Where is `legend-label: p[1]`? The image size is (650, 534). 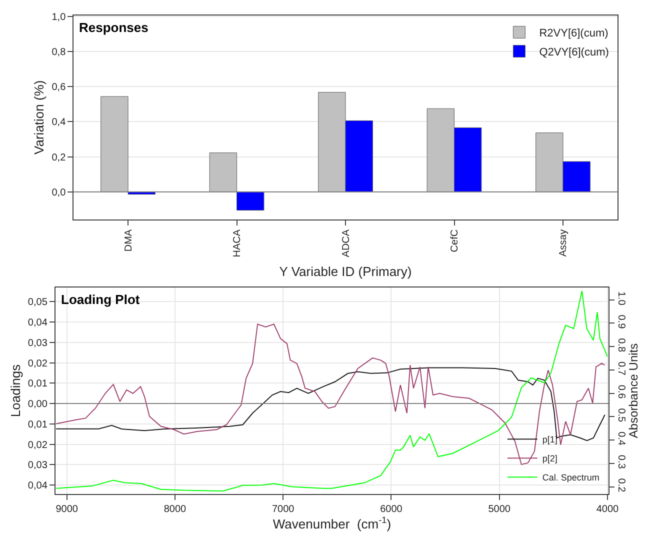 legend-label: p[1] is located at coordinates (550, 439).